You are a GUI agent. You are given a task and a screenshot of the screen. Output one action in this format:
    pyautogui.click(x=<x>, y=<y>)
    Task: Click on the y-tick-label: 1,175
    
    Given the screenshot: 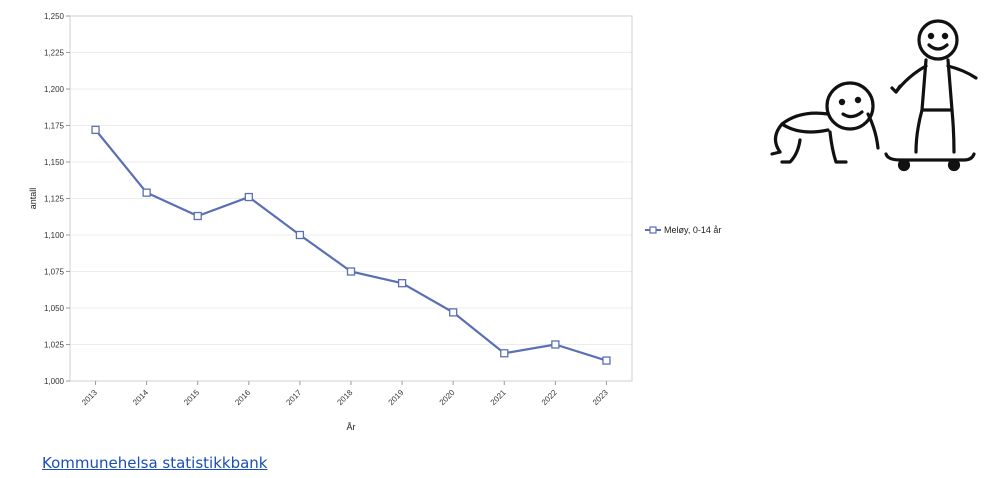 What is the action you would take?
    pyautogui.click(x=54, y=126)
    